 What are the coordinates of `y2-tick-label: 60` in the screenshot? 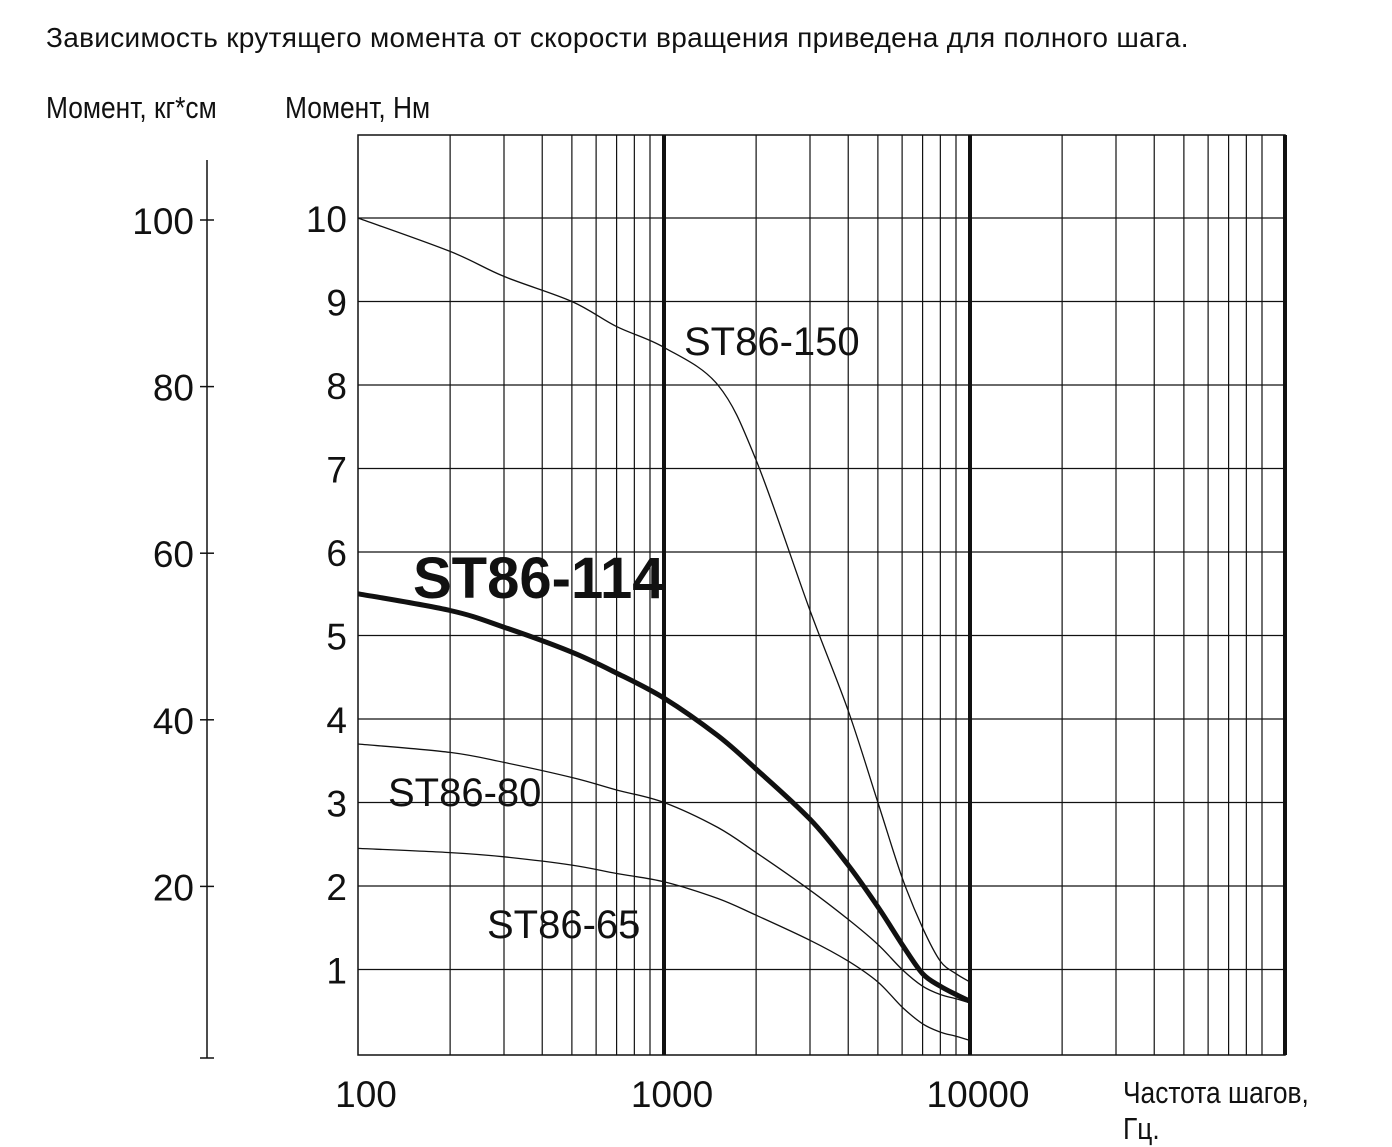 It's located at (173, 554).